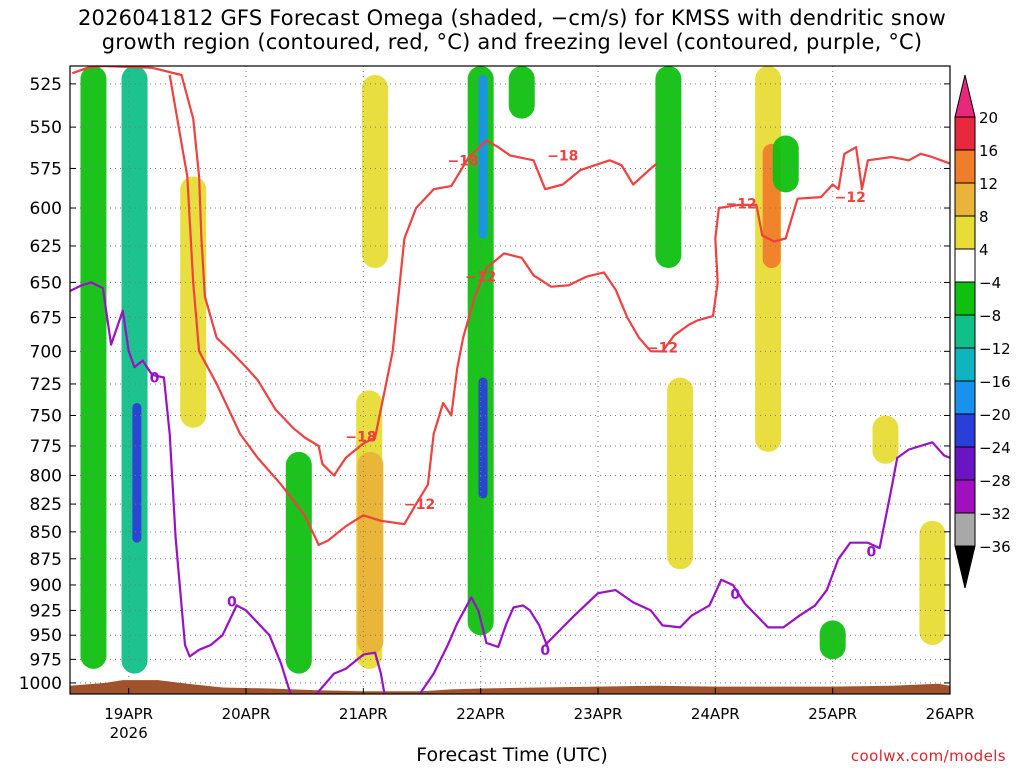 The image size is (1024, 768). I want to click on y-tick-label: 750, so click(46, 416).